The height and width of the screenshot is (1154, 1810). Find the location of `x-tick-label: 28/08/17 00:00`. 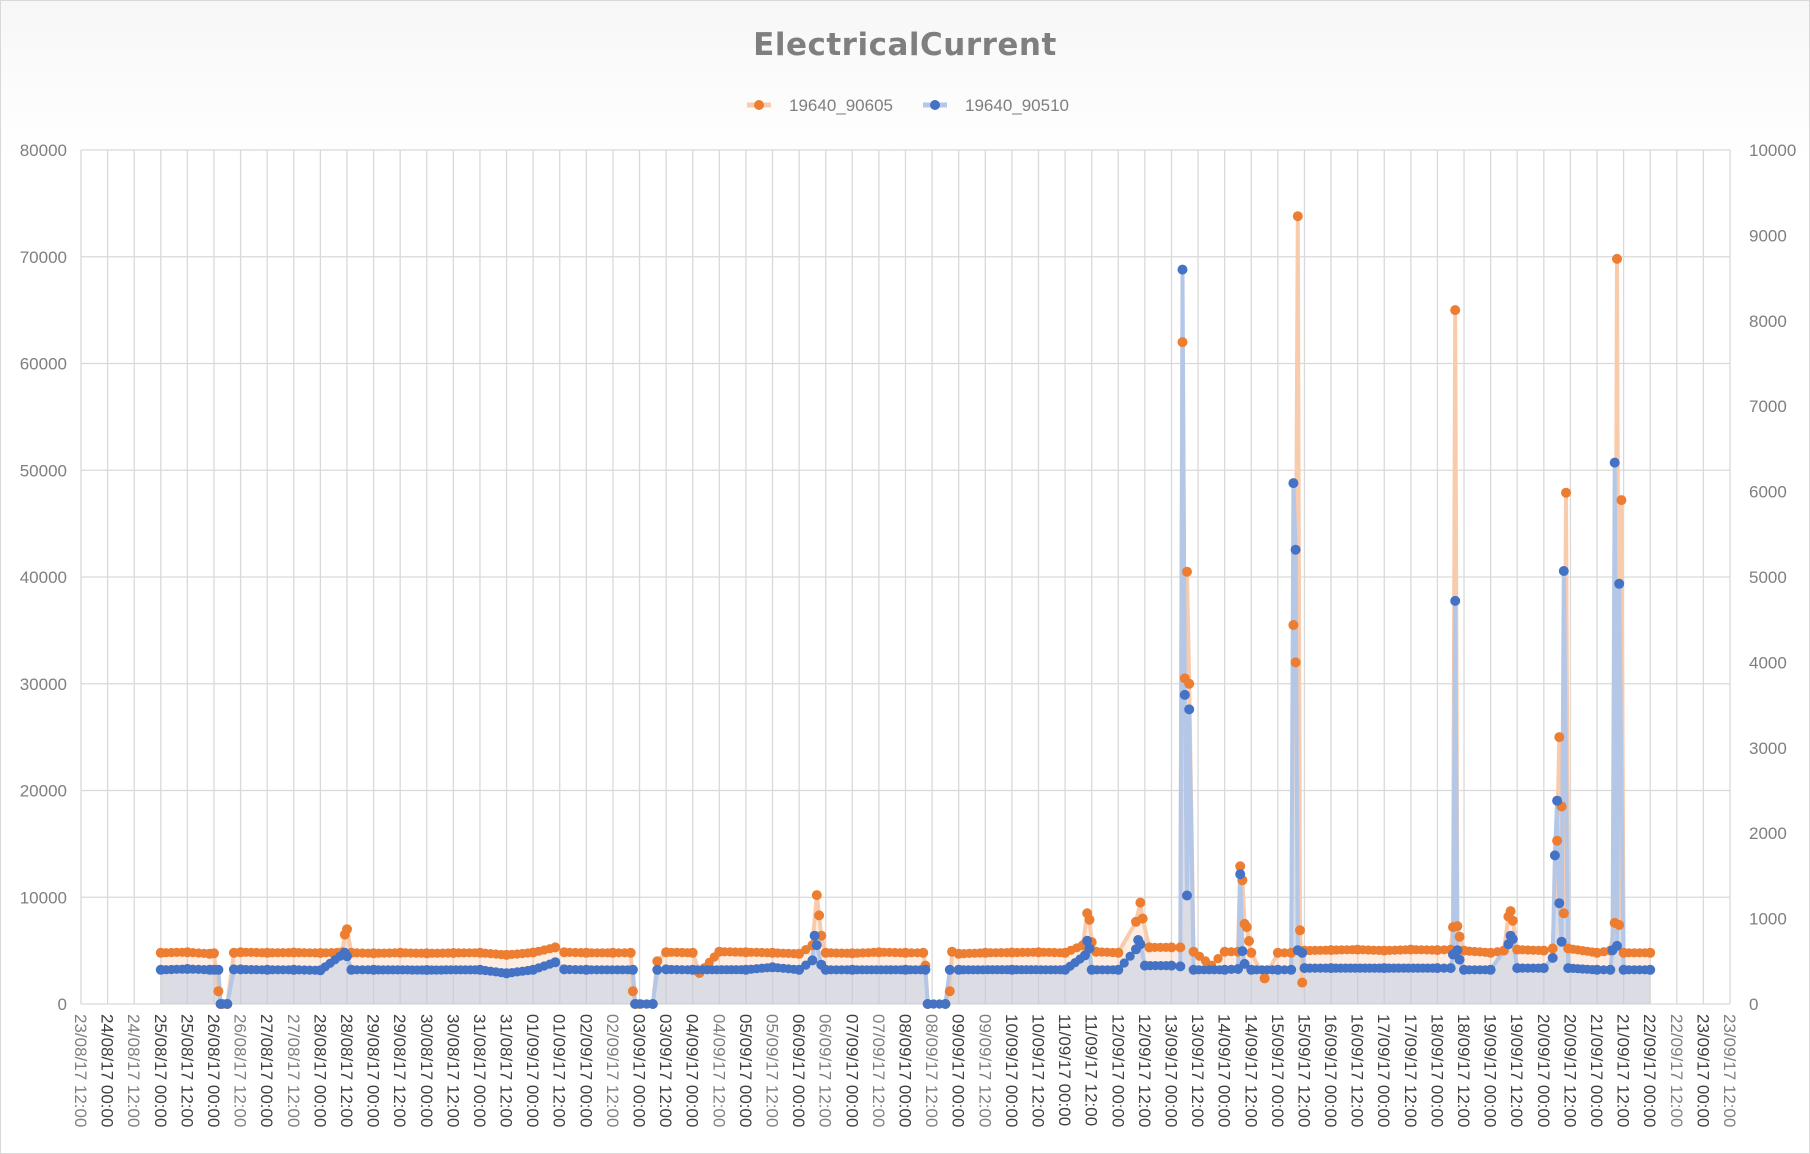

x-tick-label: 28/08/17 00:00 is located at coordinates (319, 1070).